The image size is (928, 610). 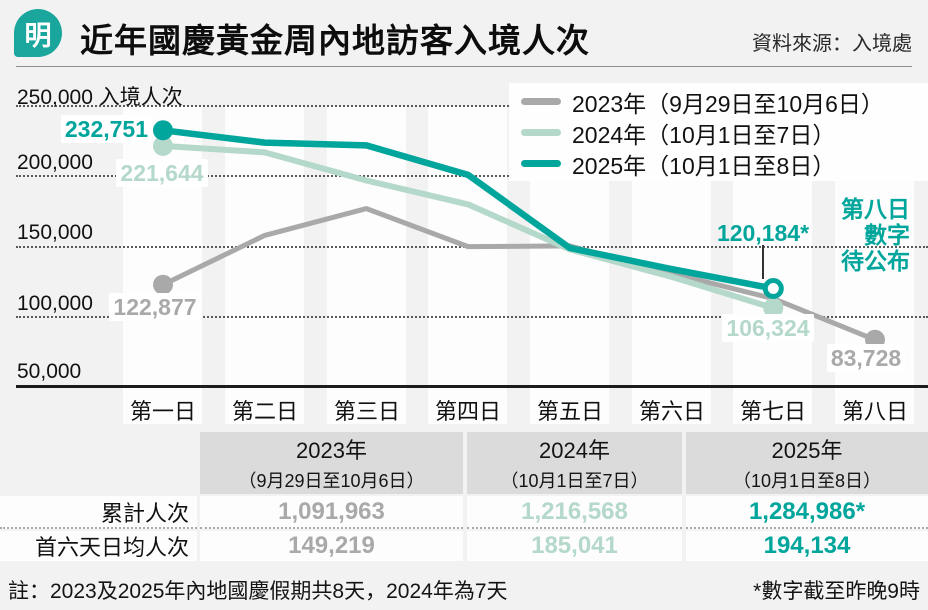 I want to click on day8-pending-note: 第八日 數字 待公布, so click(x=867, y=235).